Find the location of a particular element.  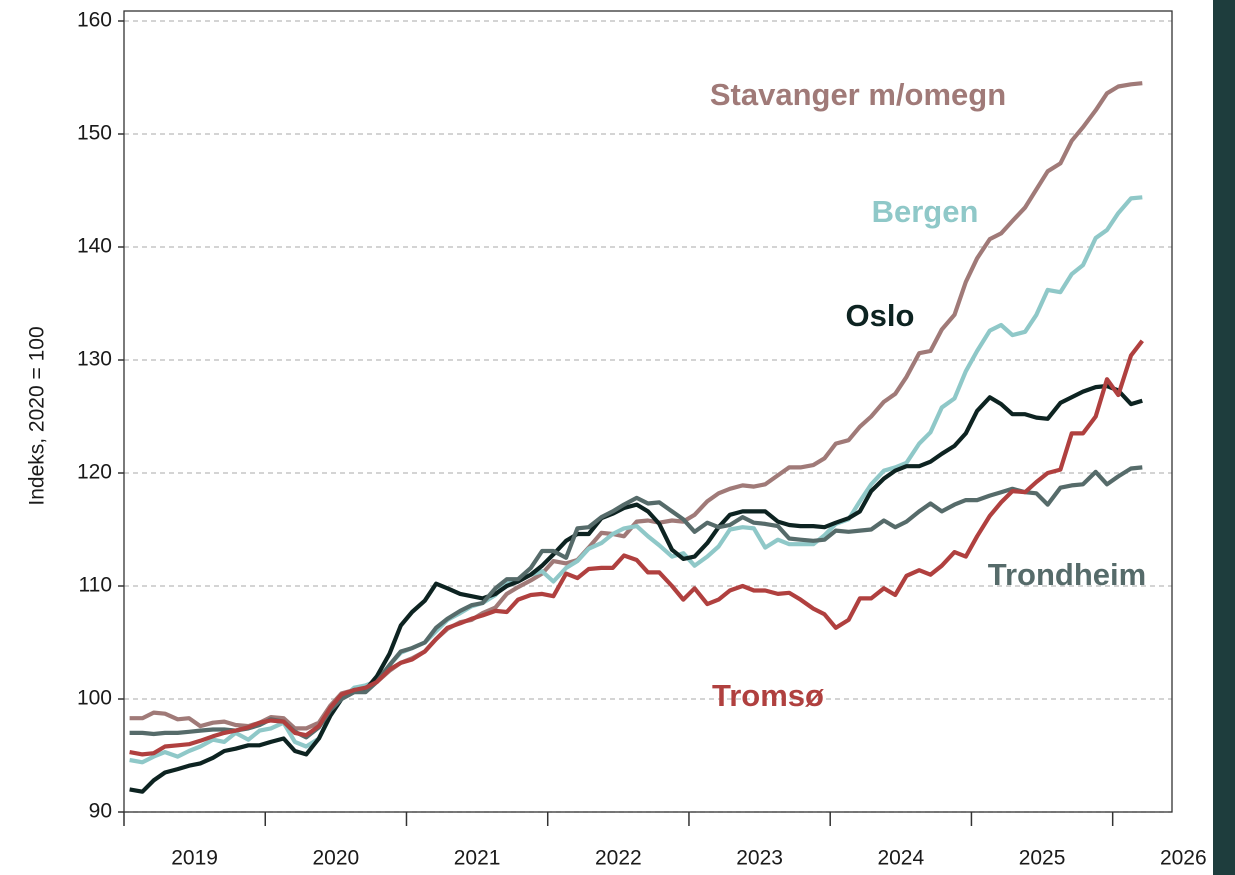

y-tick-label: 130 is located at coordinates (94, 359).